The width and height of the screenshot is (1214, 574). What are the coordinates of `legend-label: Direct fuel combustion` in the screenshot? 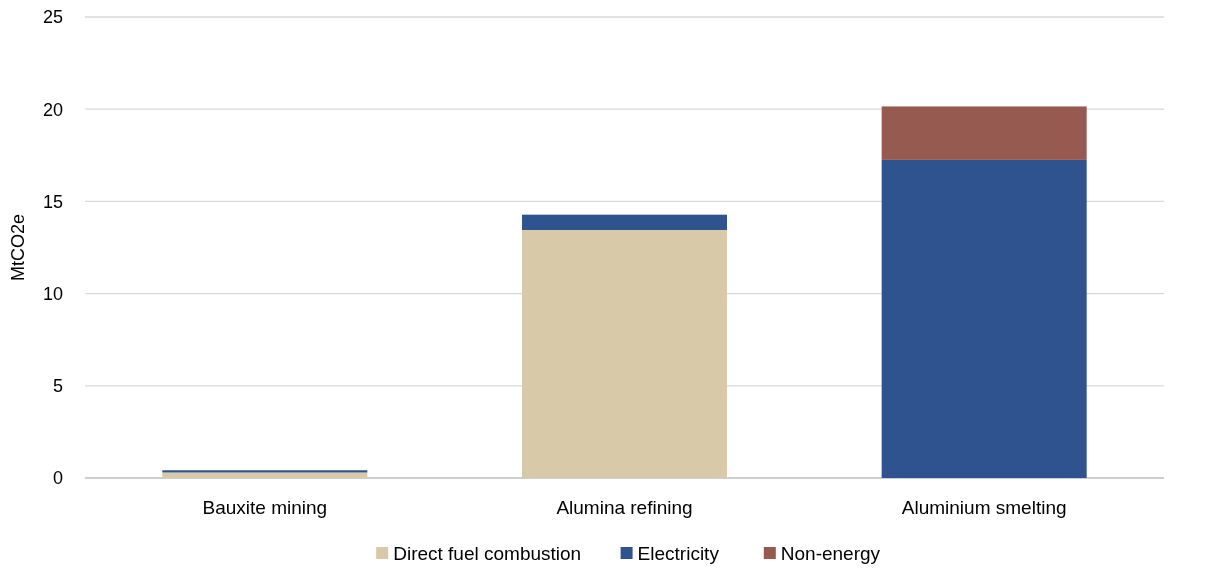 It's located at (487, 553).